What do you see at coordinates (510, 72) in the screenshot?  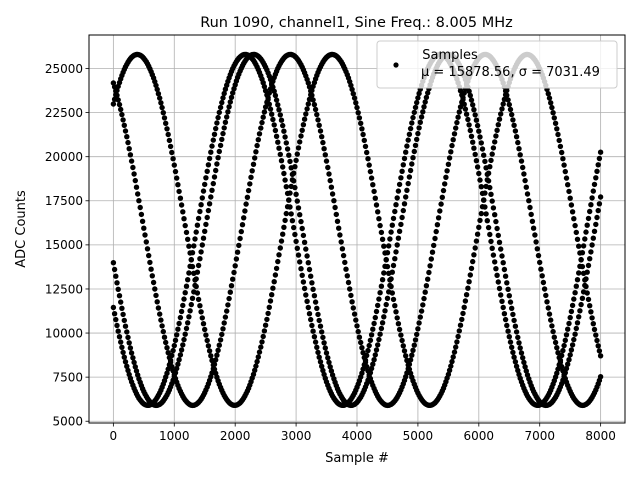 I see `legend-entry: μ = 15878.56, σ = 7031.49` at bounding box center [510, 72].